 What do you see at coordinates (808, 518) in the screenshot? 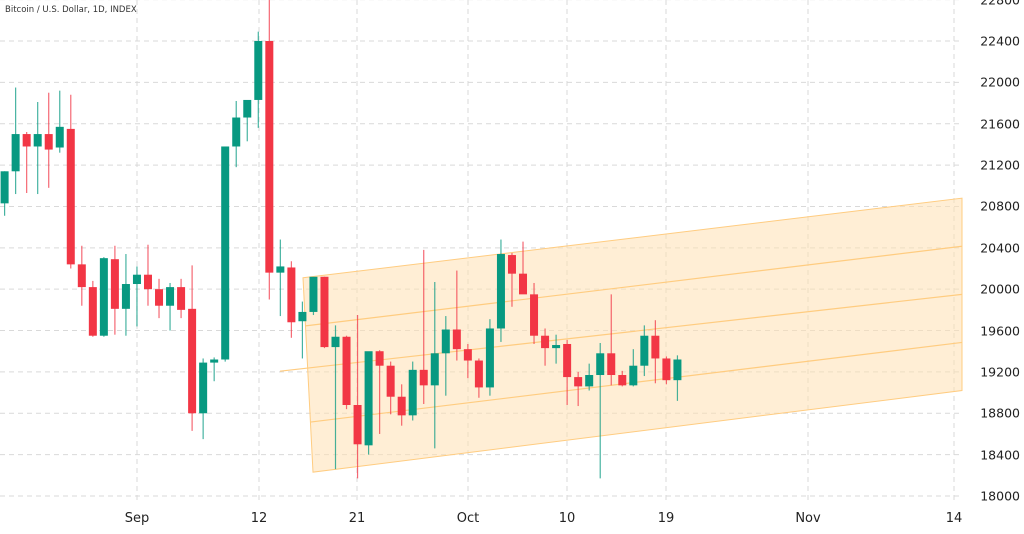
I see `time-label: Nov` at bounding box center [808, 518].